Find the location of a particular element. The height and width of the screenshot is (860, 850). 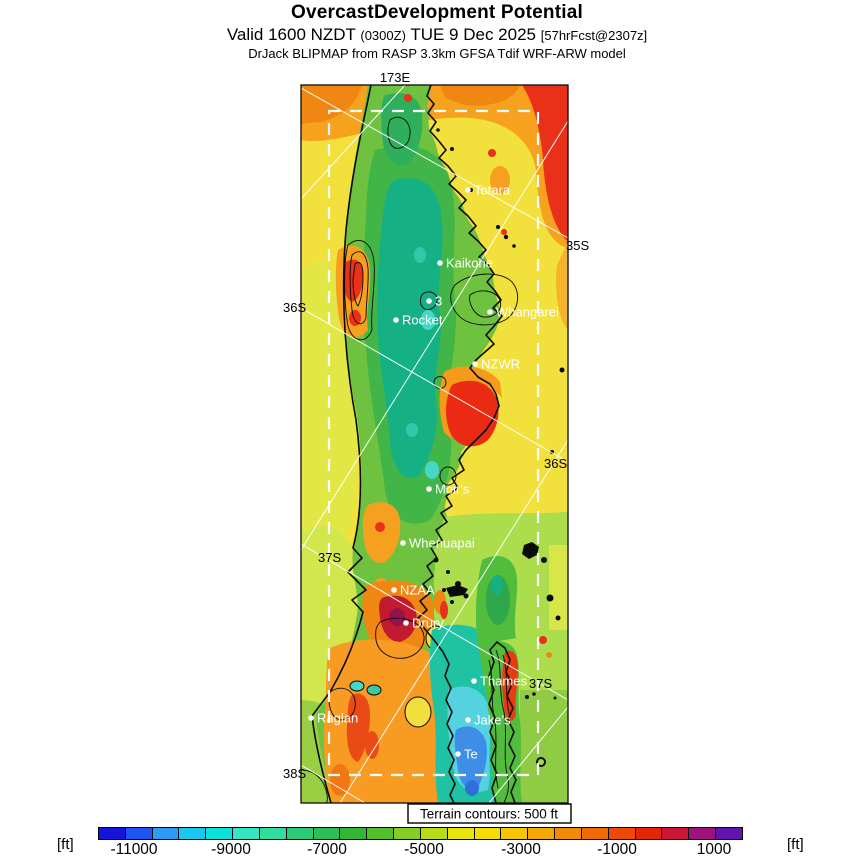

colorbar-tick: -5000 is located at coordinates (424, 849).